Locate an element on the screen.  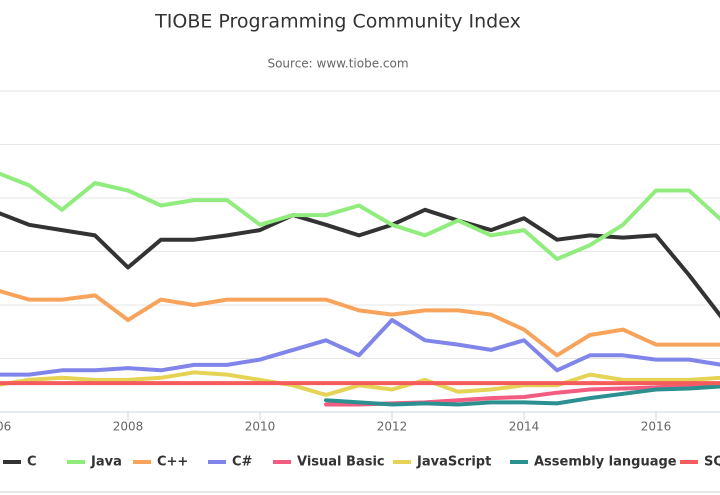
legend-label: C# is located at coordinates (242, 462).